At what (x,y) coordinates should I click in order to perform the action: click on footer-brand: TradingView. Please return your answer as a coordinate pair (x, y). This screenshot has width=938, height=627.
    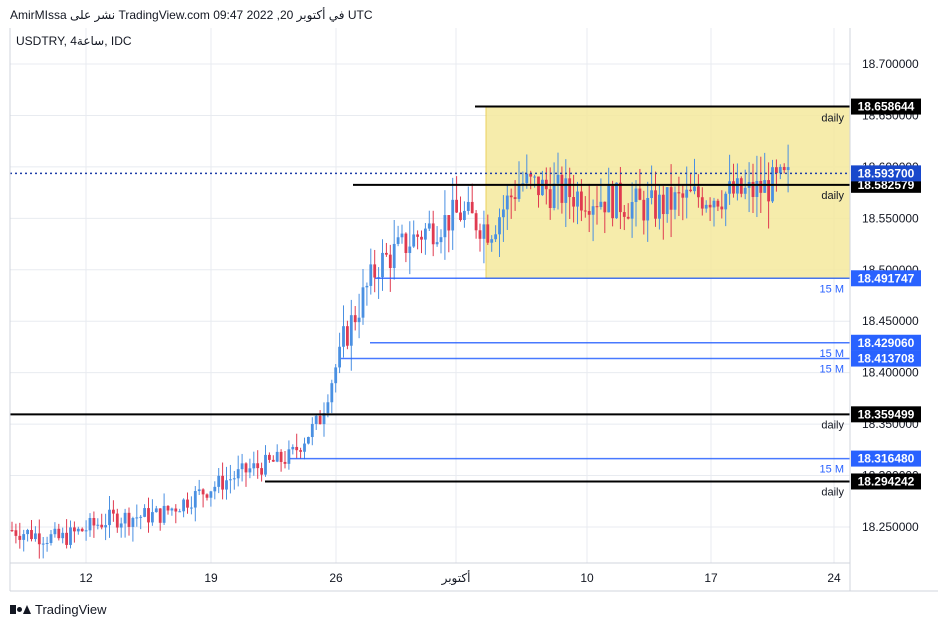
    Looking at the image, I should click on (58, 609).